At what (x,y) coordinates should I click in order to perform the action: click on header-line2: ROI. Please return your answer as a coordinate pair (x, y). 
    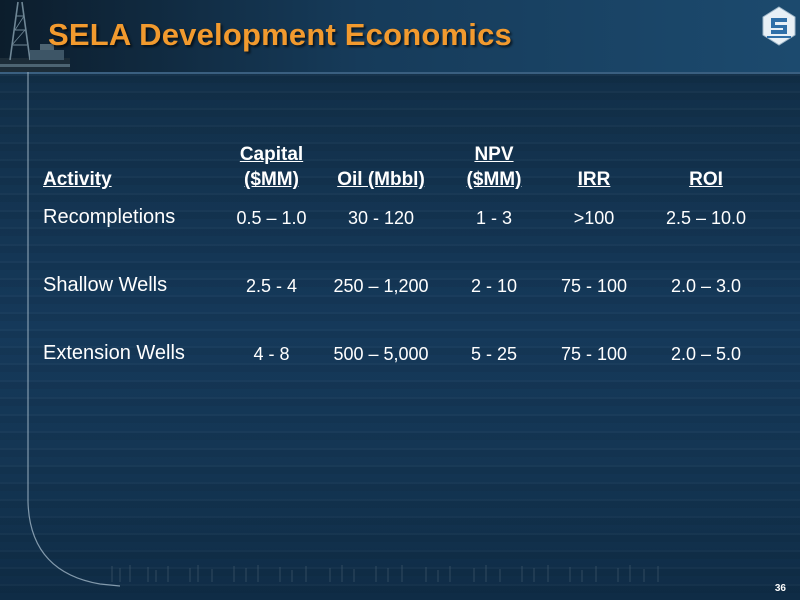
    Looking at the image, I should click on (706, 179).